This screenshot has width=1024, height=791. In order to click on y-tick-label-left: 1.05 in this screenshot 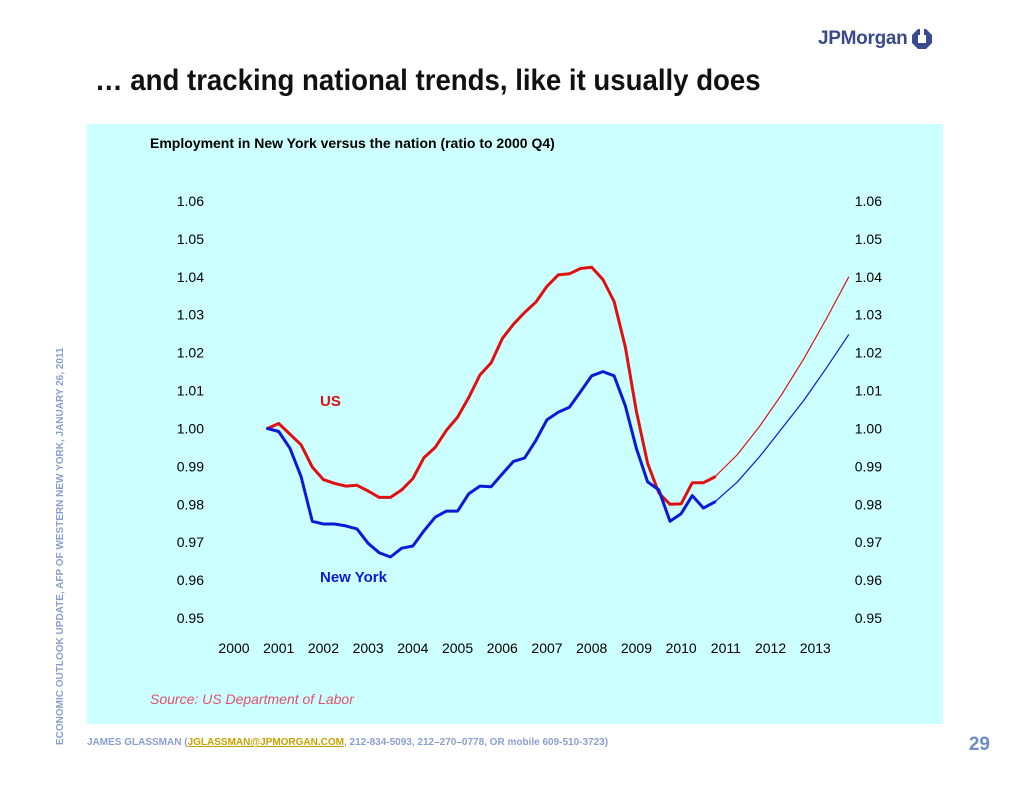, I will do `click(190, 239)`.